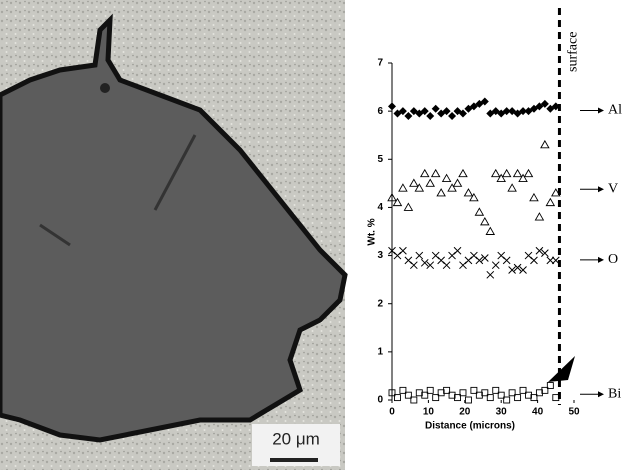 The height and width of the screenshot is (475, 624). What do you see at coordinates (614, 393) in the screenshot?
I see `series-label: Bi` at bounding box center [614, 393].